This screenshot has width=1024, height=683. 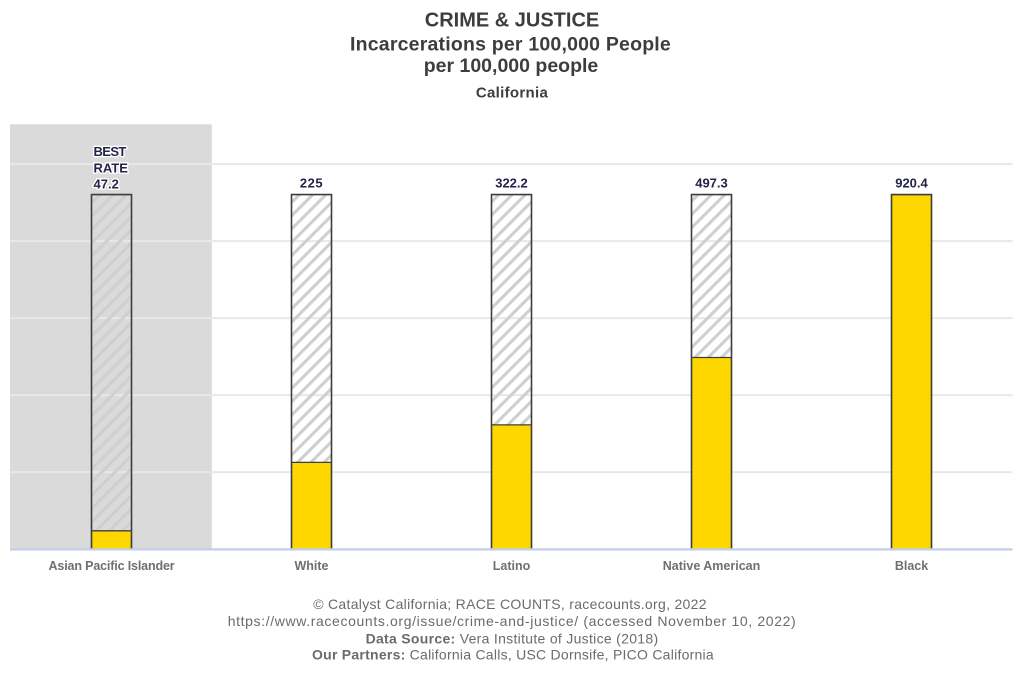 What do you see at coordinates (111, 167) in the screenshot?
I see `svg-text: RATE` at bounding box center [111, 167].